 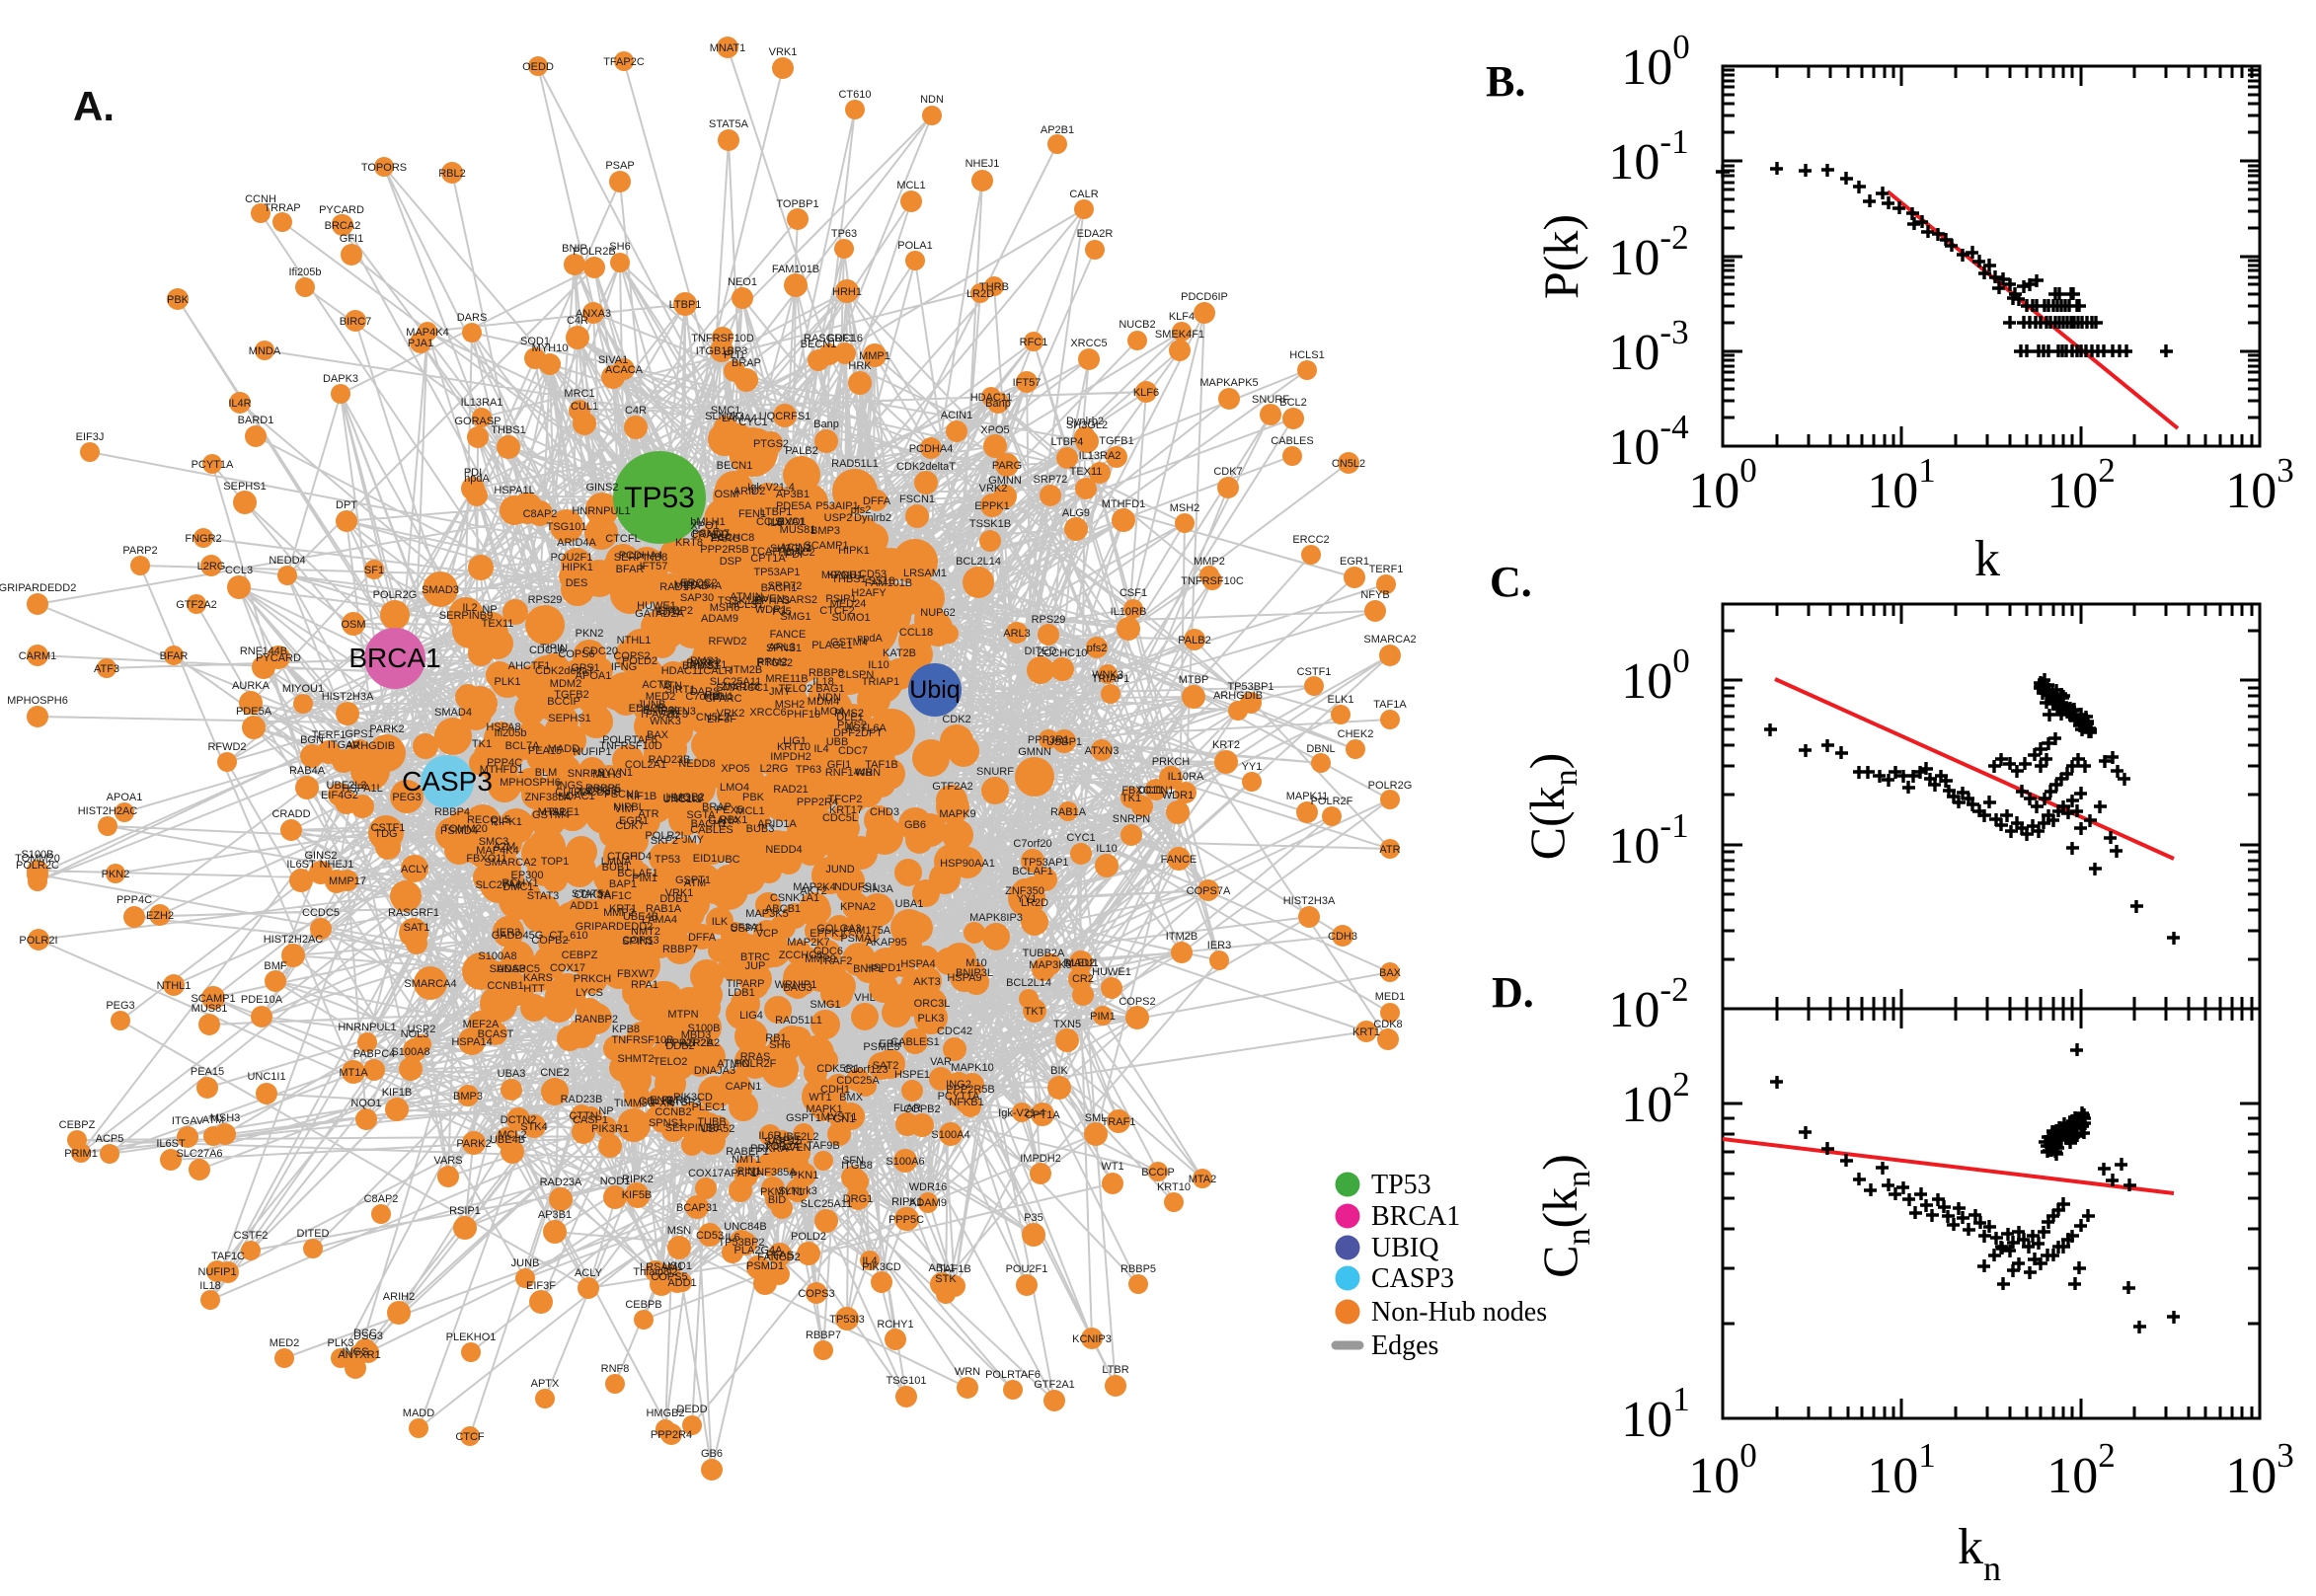 I want to click on svg-text: KRT1, so click(x=1366, y=1032).